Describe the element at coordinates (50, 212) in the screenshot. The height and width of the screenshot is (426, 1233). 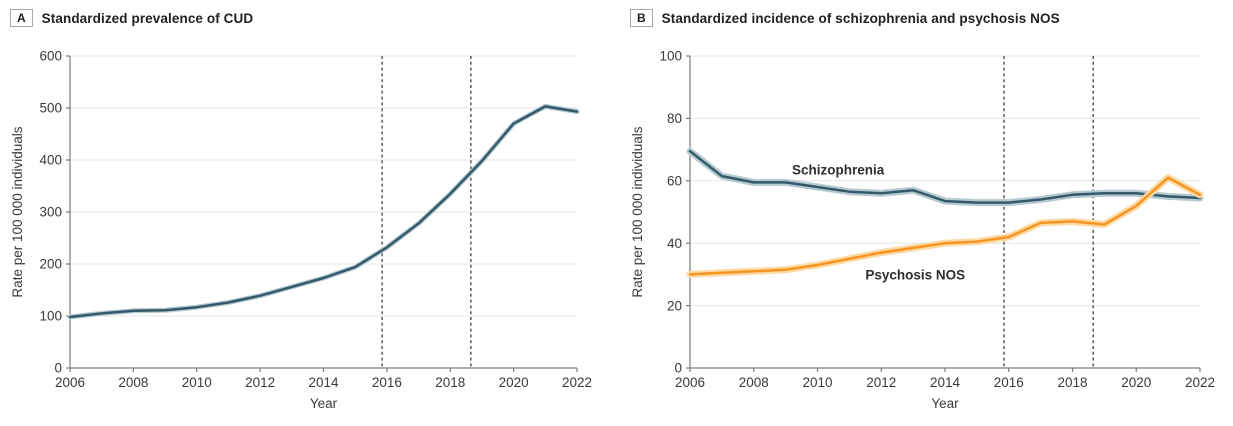
I see `y-tick-label: 300` at that location.